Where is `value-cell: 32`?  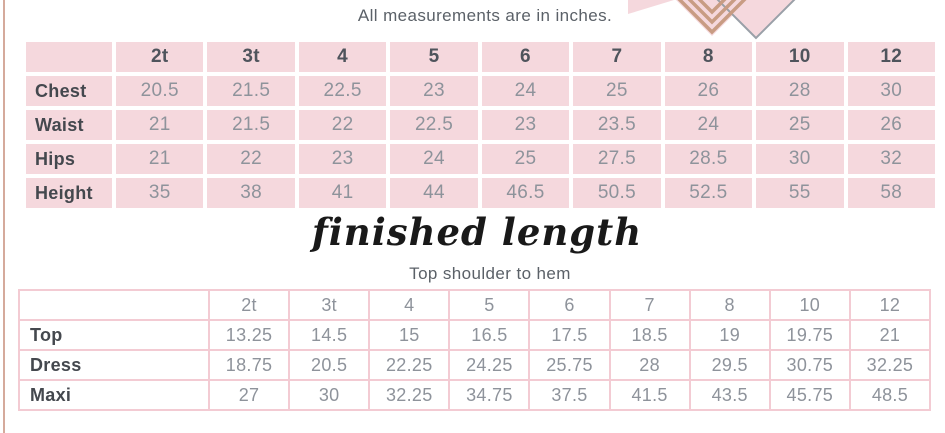 value-cell: 32 is located at coordinates (891, 159).